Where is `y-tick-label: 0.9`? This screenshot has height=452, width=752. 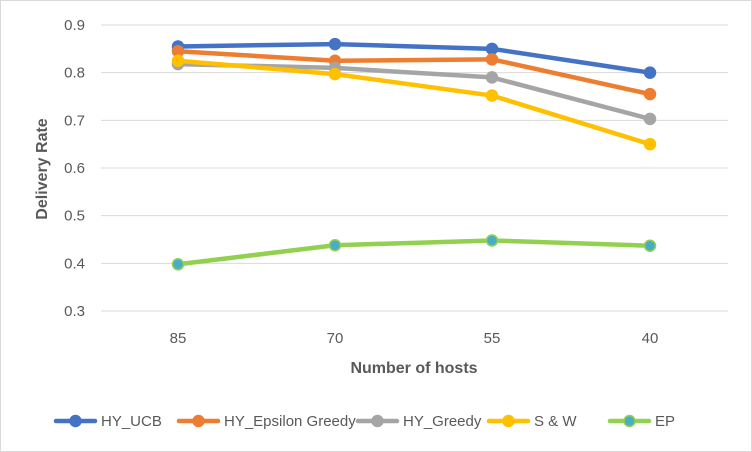 y-tick-label: 0.9 is located at coordinates (74, 25).